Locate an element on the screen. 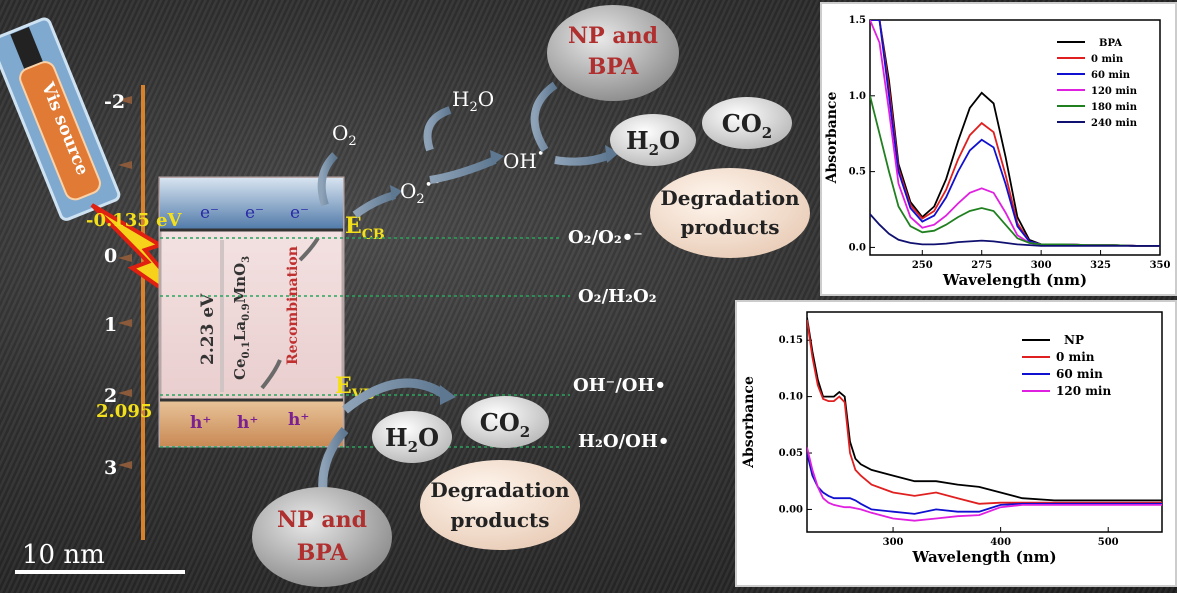 The image size is (1177, 593). series-line-120-min is located at coordinates (984, 484).